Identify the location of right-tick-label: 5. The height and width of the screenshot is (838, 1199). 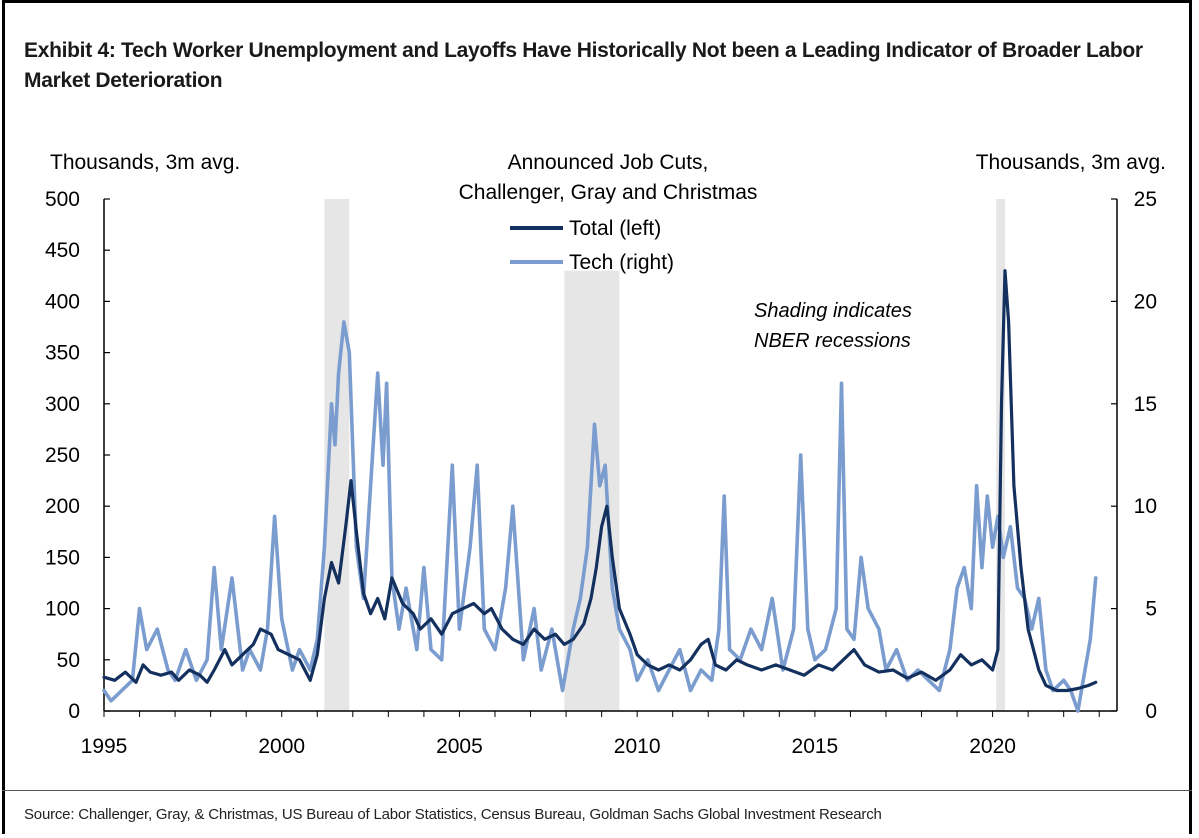
(1151, 609).